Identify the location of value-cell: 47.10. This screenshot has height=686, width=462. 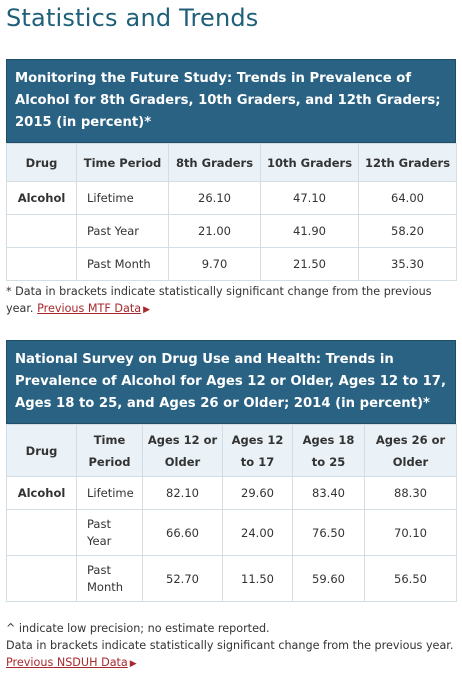
(309, 198).